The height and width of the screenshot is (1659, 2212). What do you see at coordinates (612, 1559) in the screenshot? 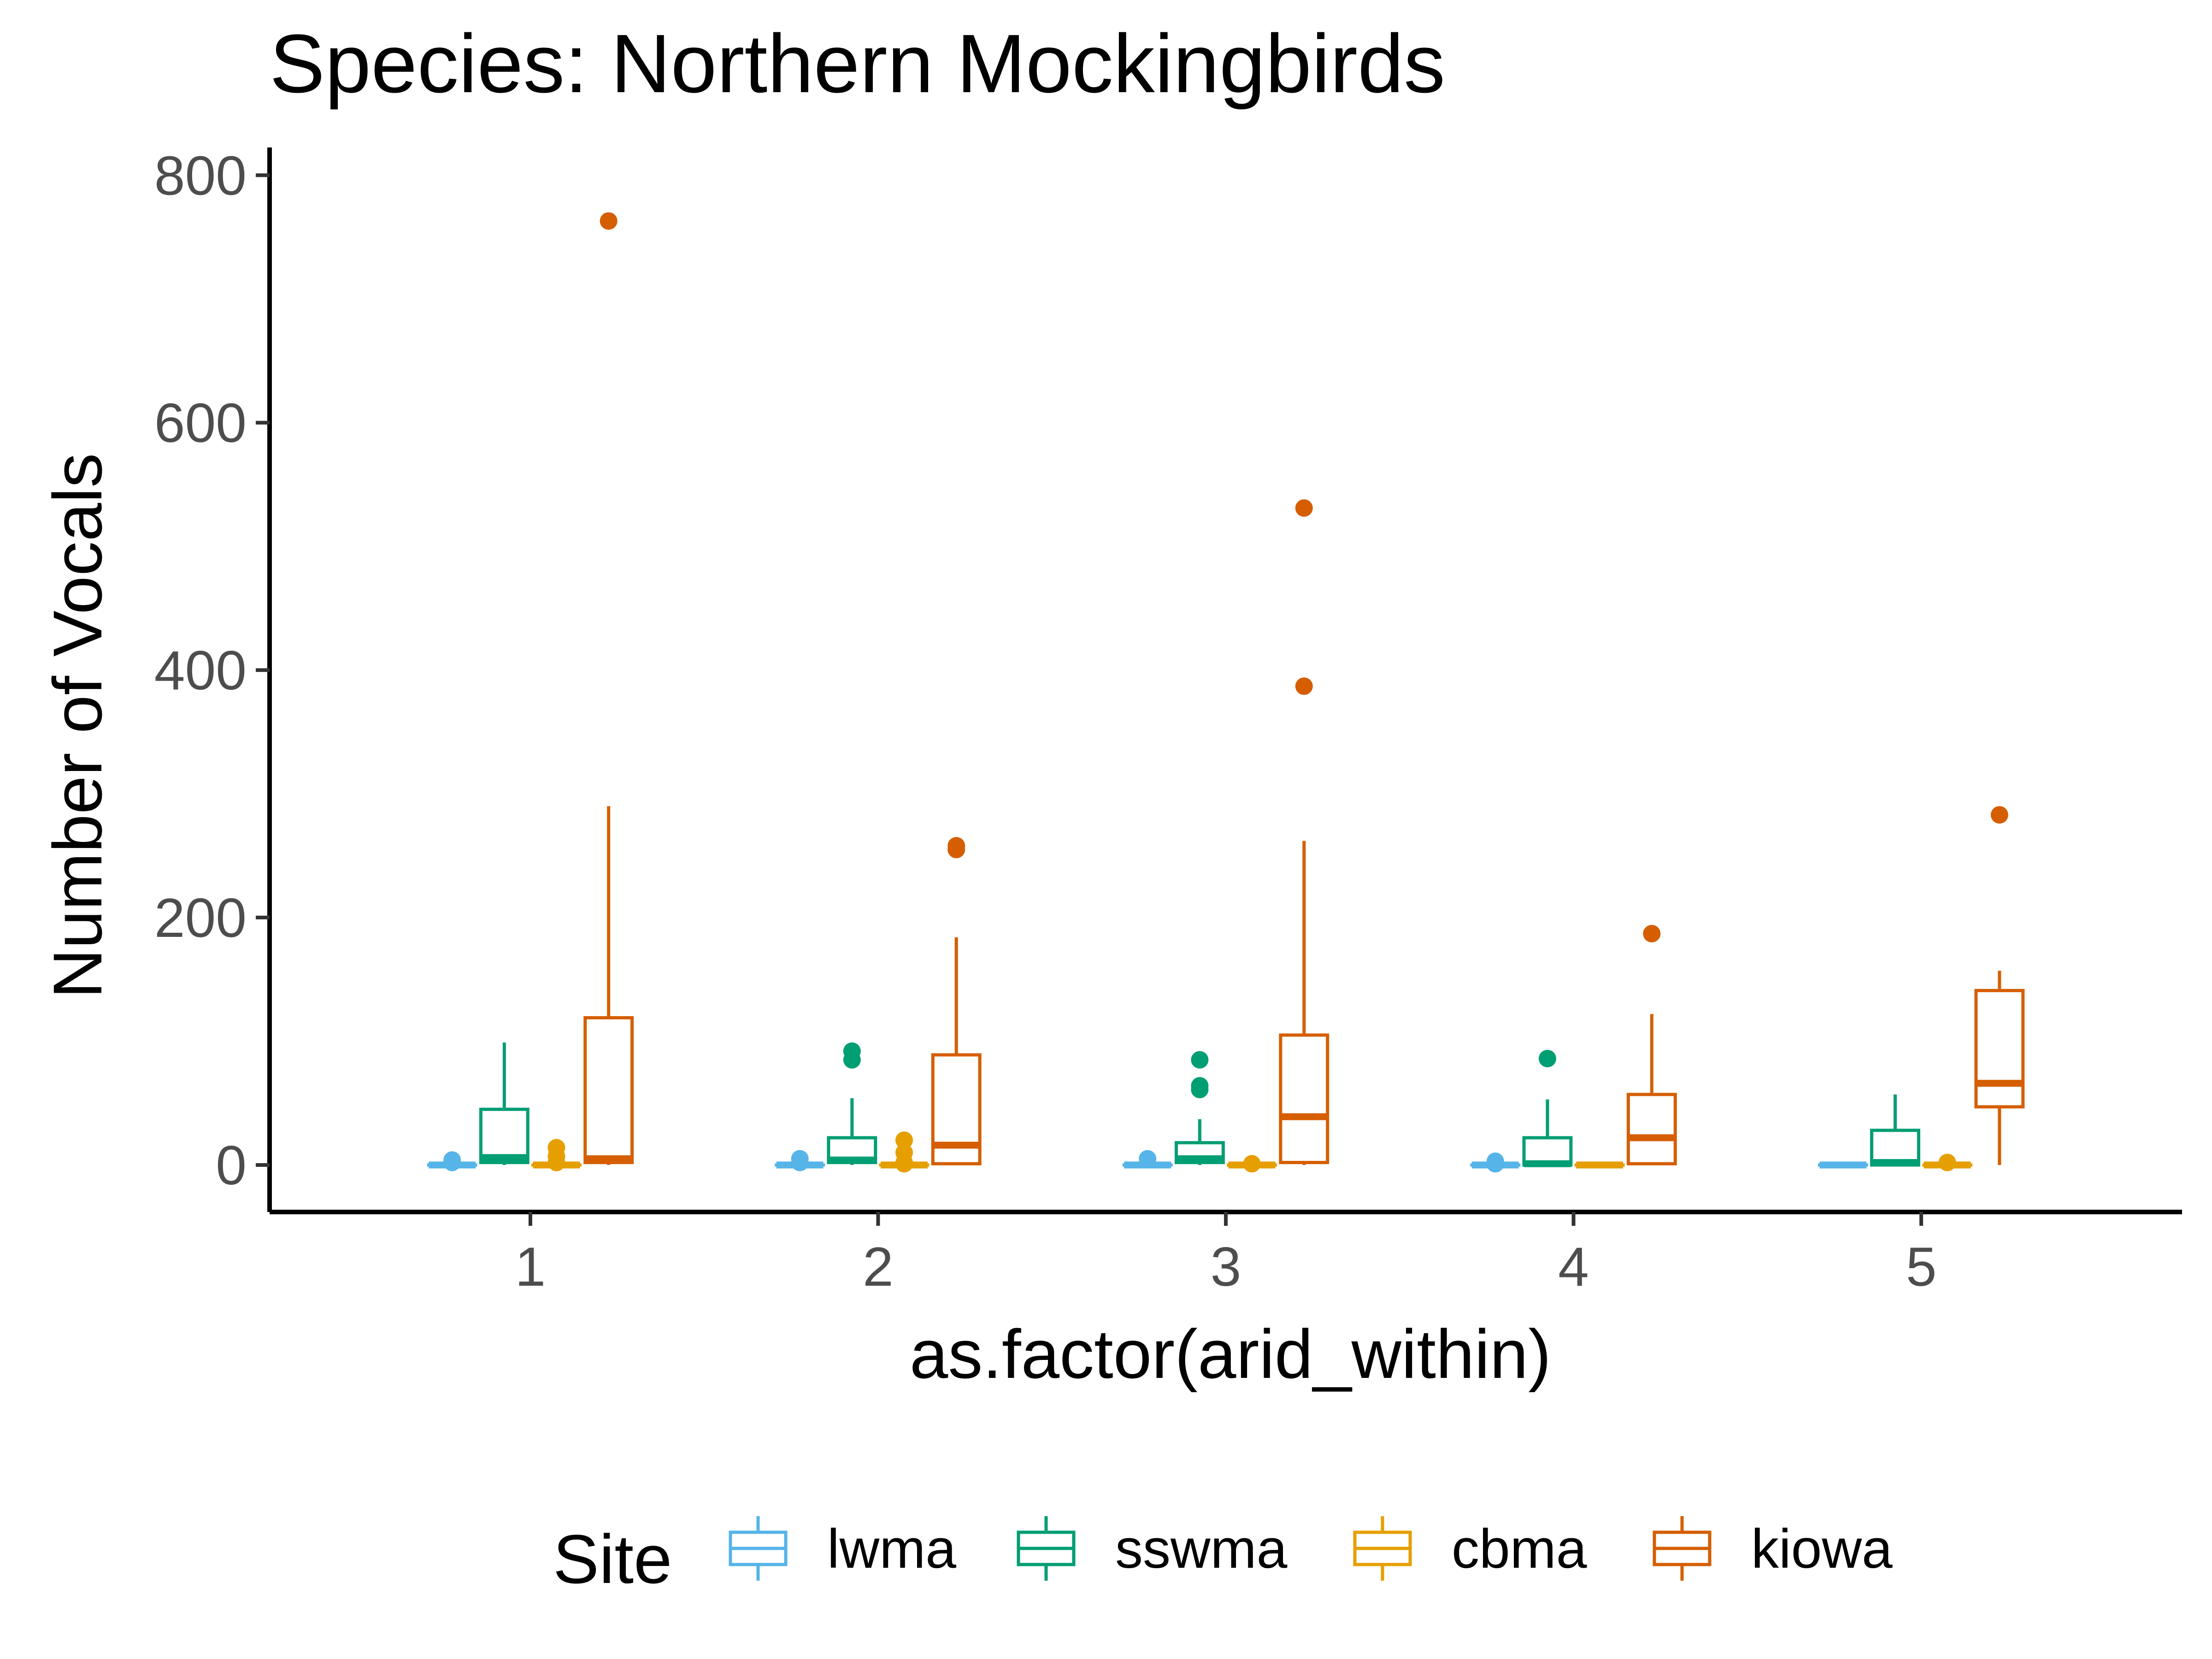
I see `legend-title: Site` at bounding box center [612, 1559].